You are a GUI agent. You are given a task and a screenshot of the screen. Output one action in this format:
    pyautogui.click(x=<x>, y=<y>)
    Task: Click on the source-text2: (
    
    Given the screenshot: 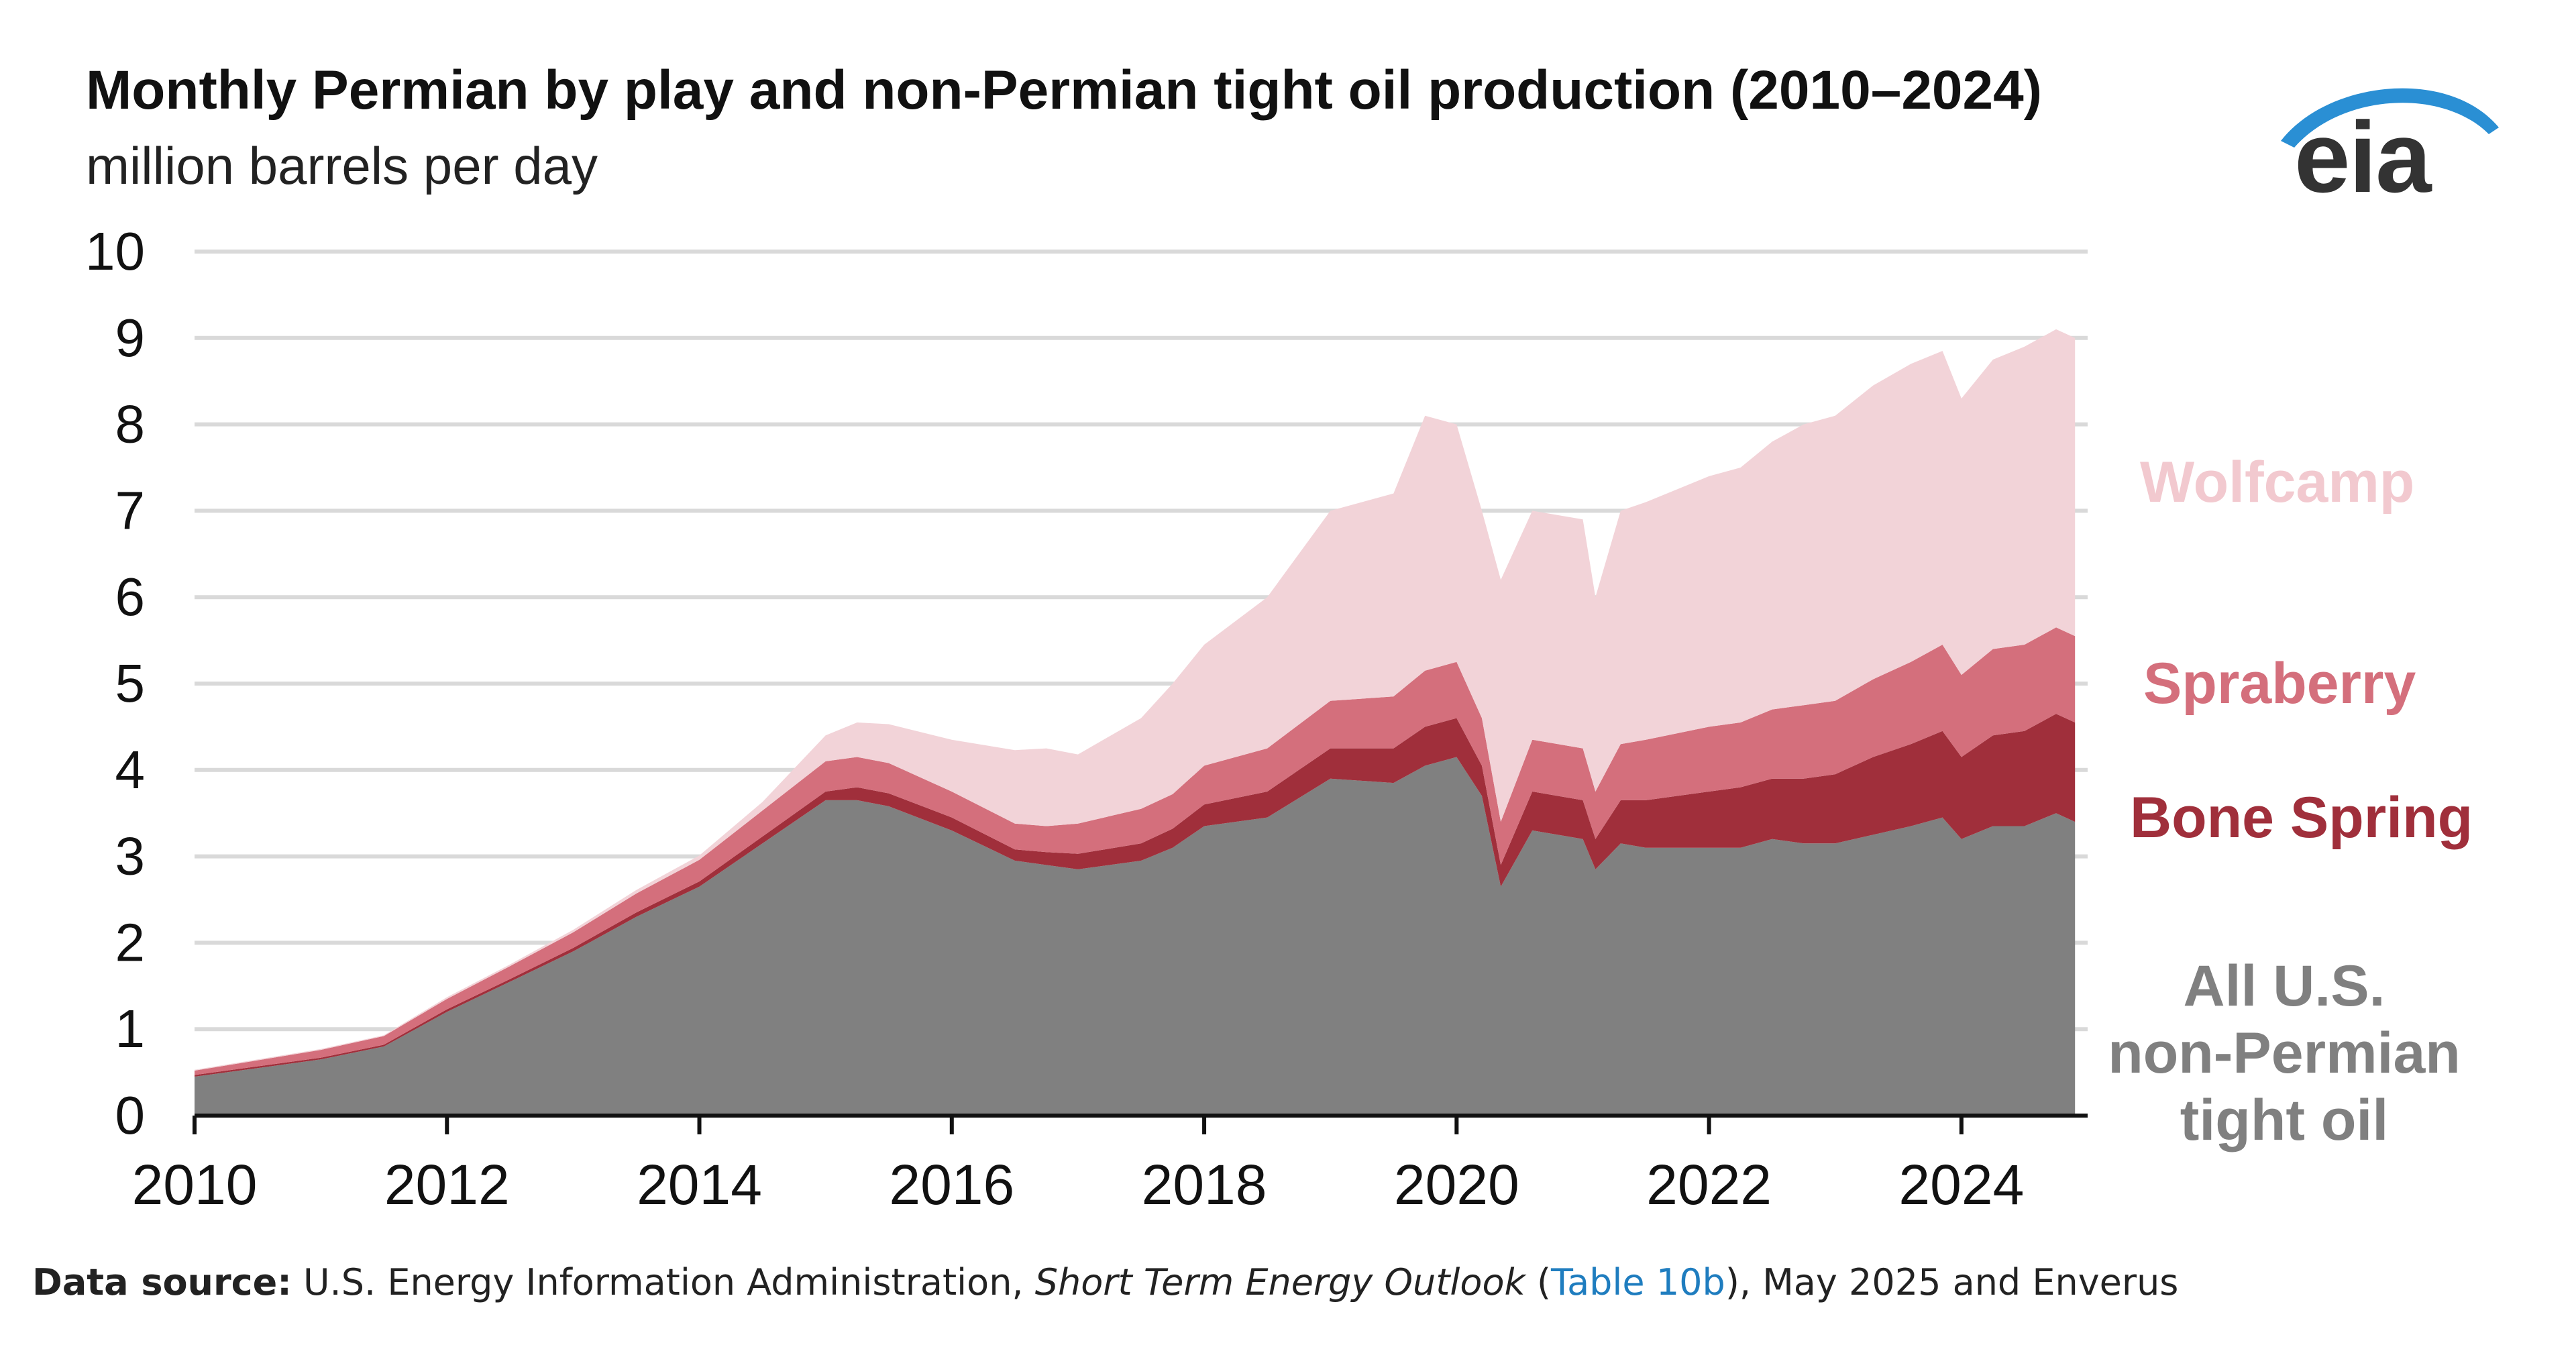 What is the action you would take?
    pyautogui.click(x=1538, y=1282)
    